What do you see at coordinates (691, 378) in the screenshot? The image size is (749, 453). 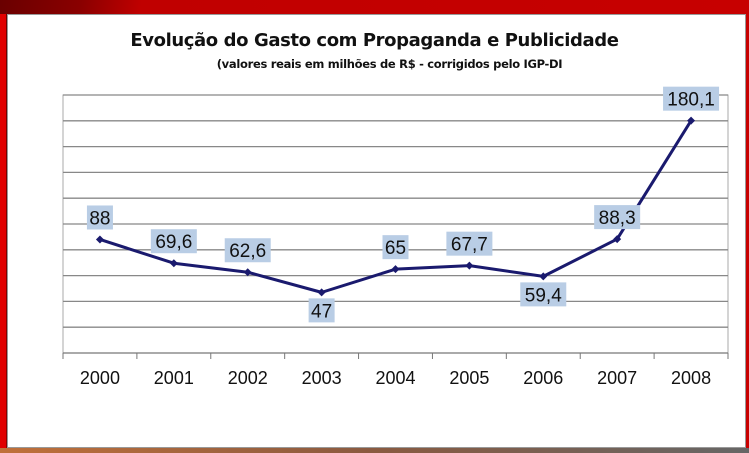 I see `x-tick-label: 2008` at bounding box center [691, 378].